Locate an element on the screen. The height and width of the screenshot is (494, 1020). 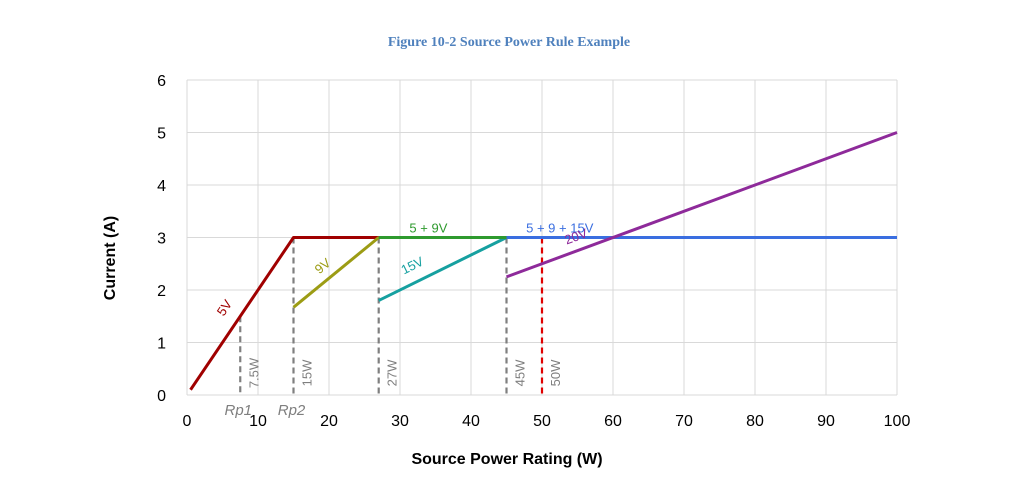
chart-title: Figure 10-2 Source Power Rule Example is located at coordinates (509, 42).